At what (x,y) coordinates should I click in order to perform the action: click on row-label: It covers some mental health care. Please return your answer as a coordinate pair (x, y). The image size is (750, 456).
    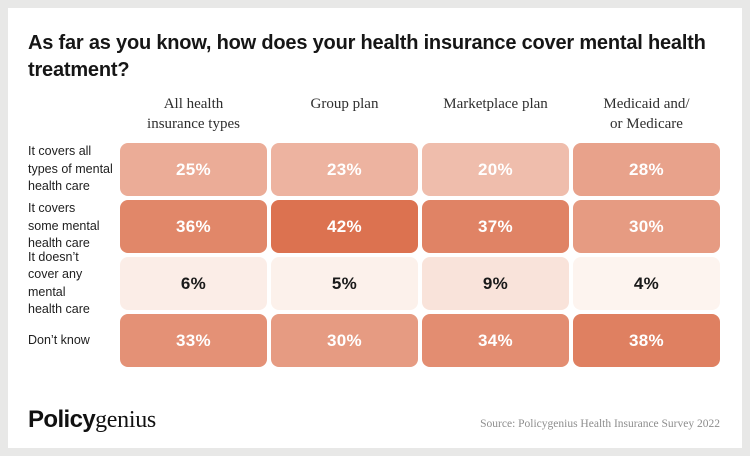
    Looking at the image, I should click on (64, 226).